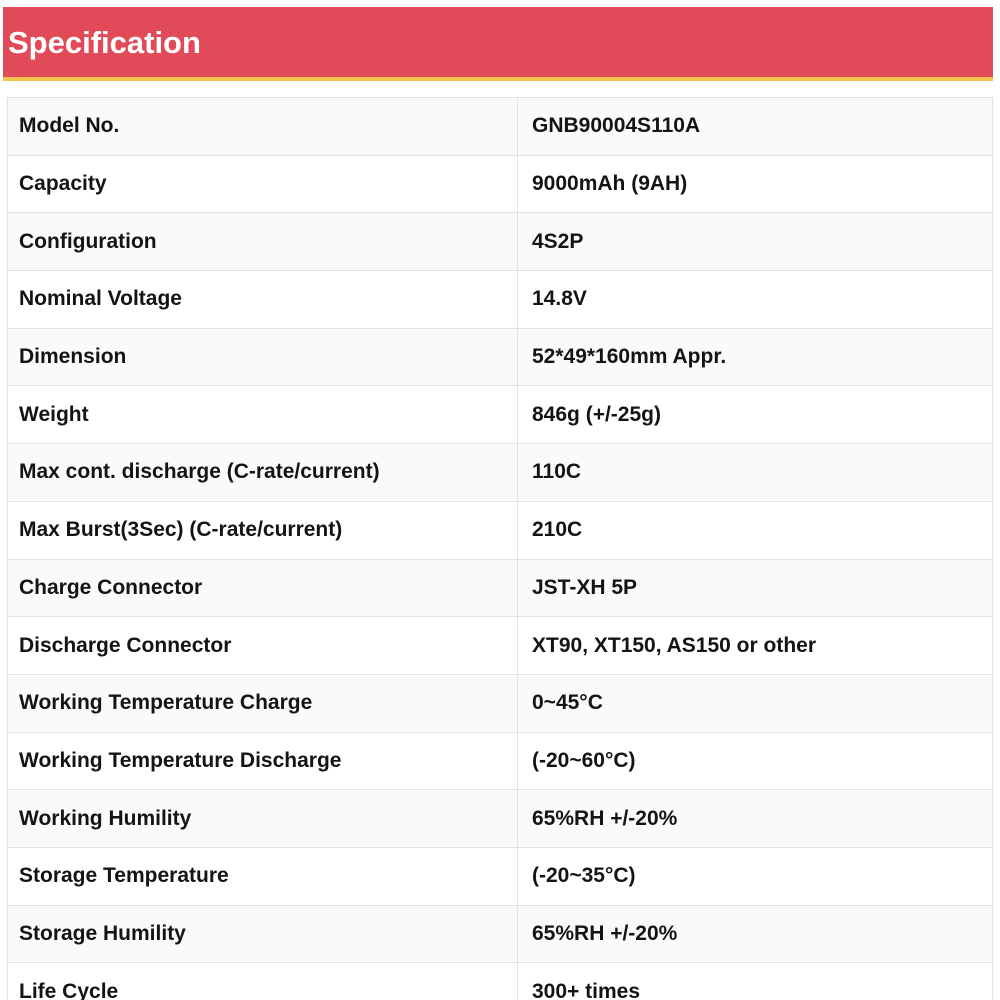 The image size is (1000, 1000). Describe the element at coordinates (755, 242) in the screenshot. I see `spec-value: 4S2P` at that location.